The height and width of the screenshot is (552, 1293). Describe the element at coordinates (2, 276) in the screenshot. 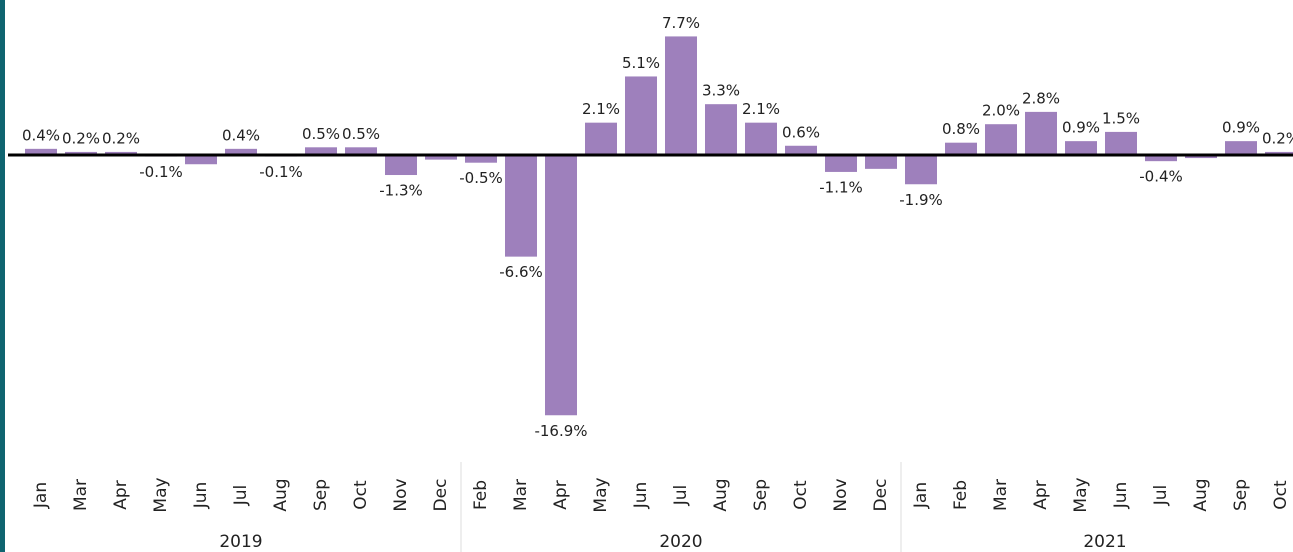

I see `side-bar` at that location.